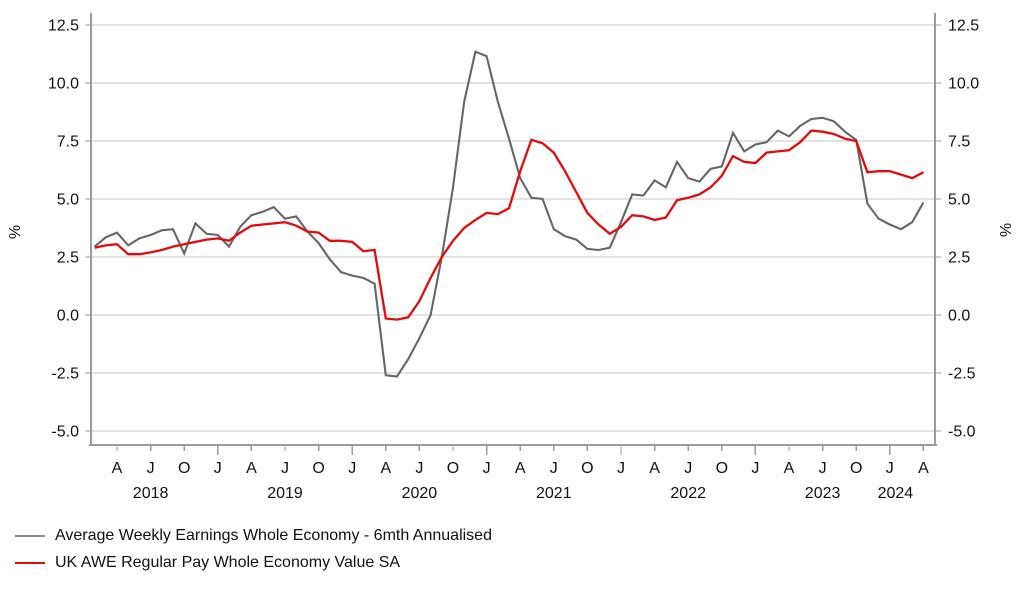  Describe the element at coordinates (30, 562) in the screenshot. I see `red-line-swatch-icon` at that location.